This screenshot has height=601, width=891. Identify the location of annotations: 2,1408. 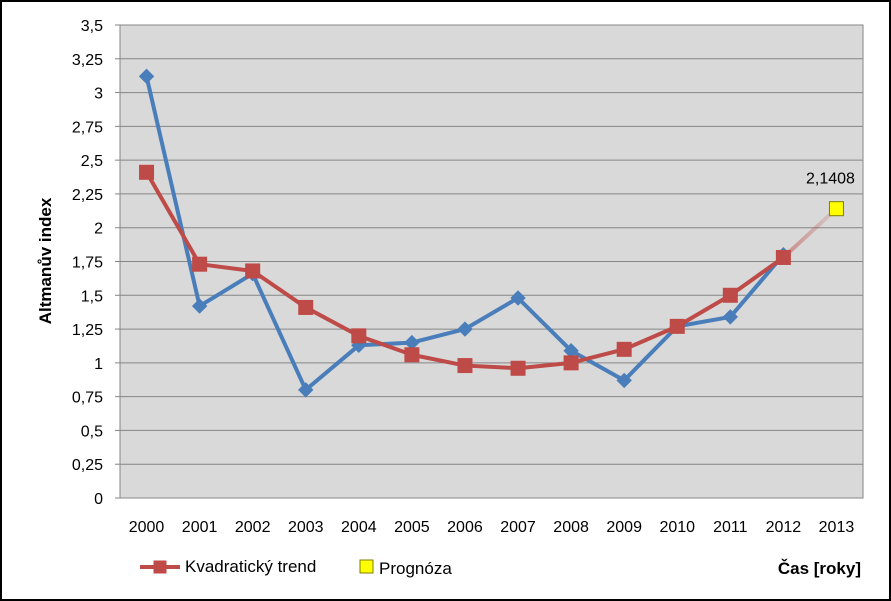
(830, 179).